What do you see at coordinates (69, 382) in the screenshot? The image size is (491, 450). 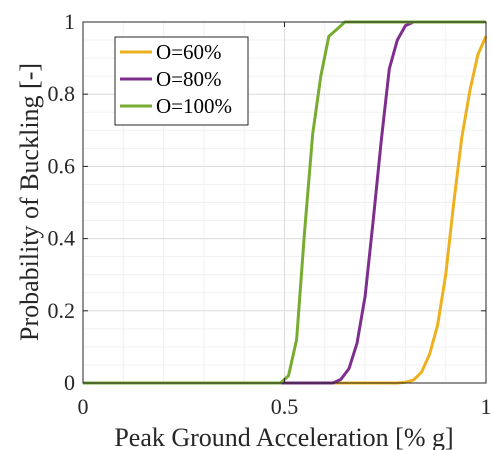 I see `y-tick-label: 0` at bounding box center [69, 382].